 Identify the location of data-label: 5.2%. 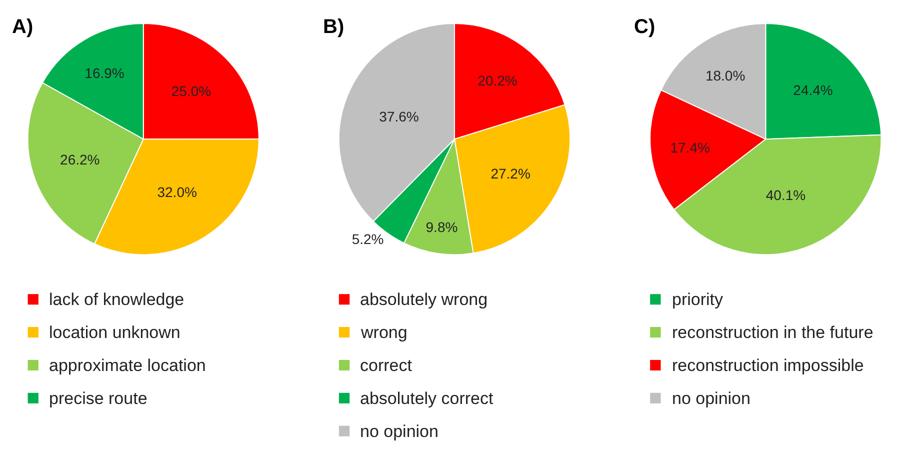
(368, 238).